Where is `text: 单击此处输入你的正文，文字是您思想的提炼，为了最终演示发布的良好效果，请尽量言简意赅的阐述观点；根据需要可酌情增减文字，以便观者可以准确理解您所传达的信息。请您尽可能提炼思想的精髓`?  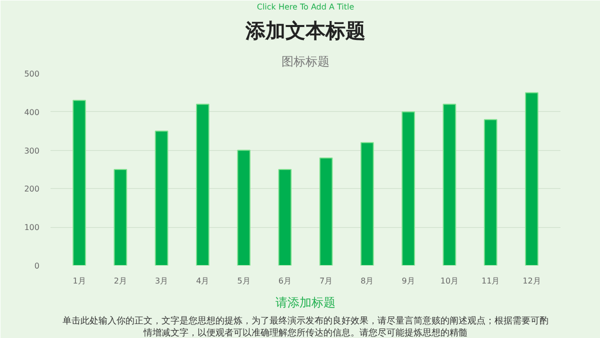
text: 单击此处输入你的正文，文字是您思想的提炼，为了最终演示发布的良好效果，请尽量言简意赅的阐述观点；根据需要可酌情增减文字，以便观者可以准确理解您所传达的信息。请您尽可能提炼思想的精髓 is located at coordinates (305, 327).